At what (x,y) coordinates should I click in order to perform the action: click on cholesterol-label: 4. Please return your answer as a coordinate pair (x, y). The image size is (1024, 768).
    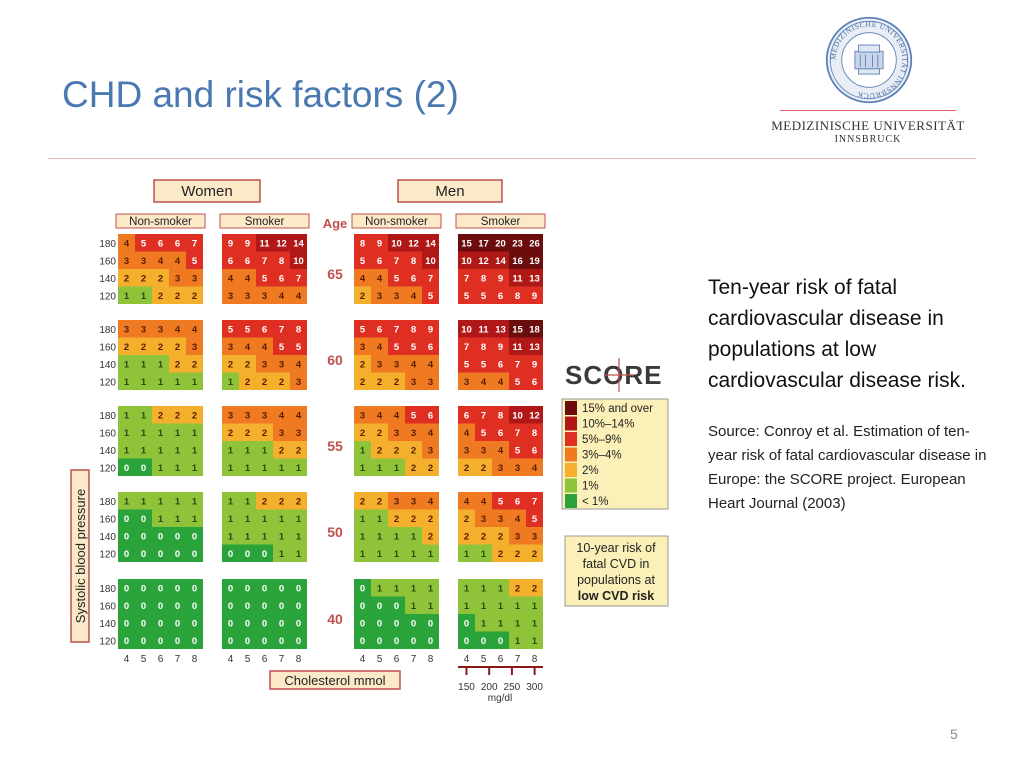
    Looking at the image, I should click on (127, 659).